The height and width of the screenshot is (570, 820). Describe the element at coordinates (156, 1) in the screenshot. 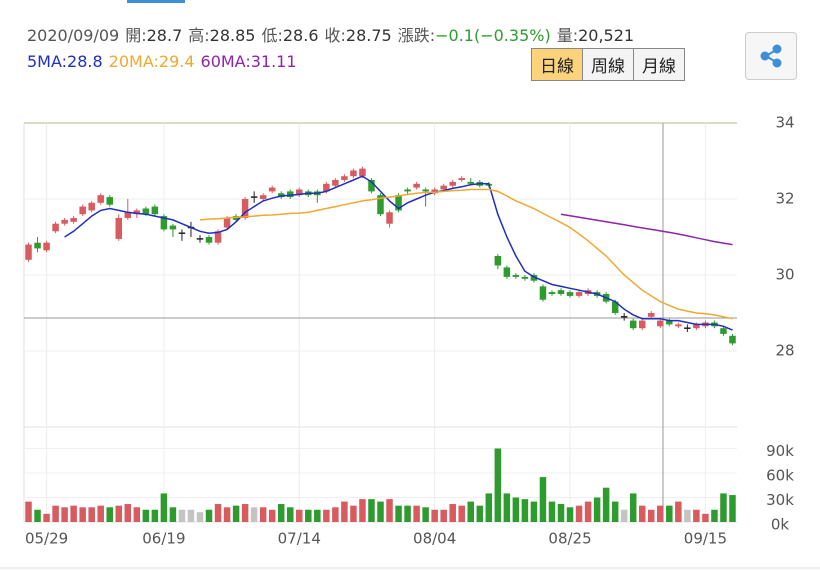

I see `tab-indicator` at that location.